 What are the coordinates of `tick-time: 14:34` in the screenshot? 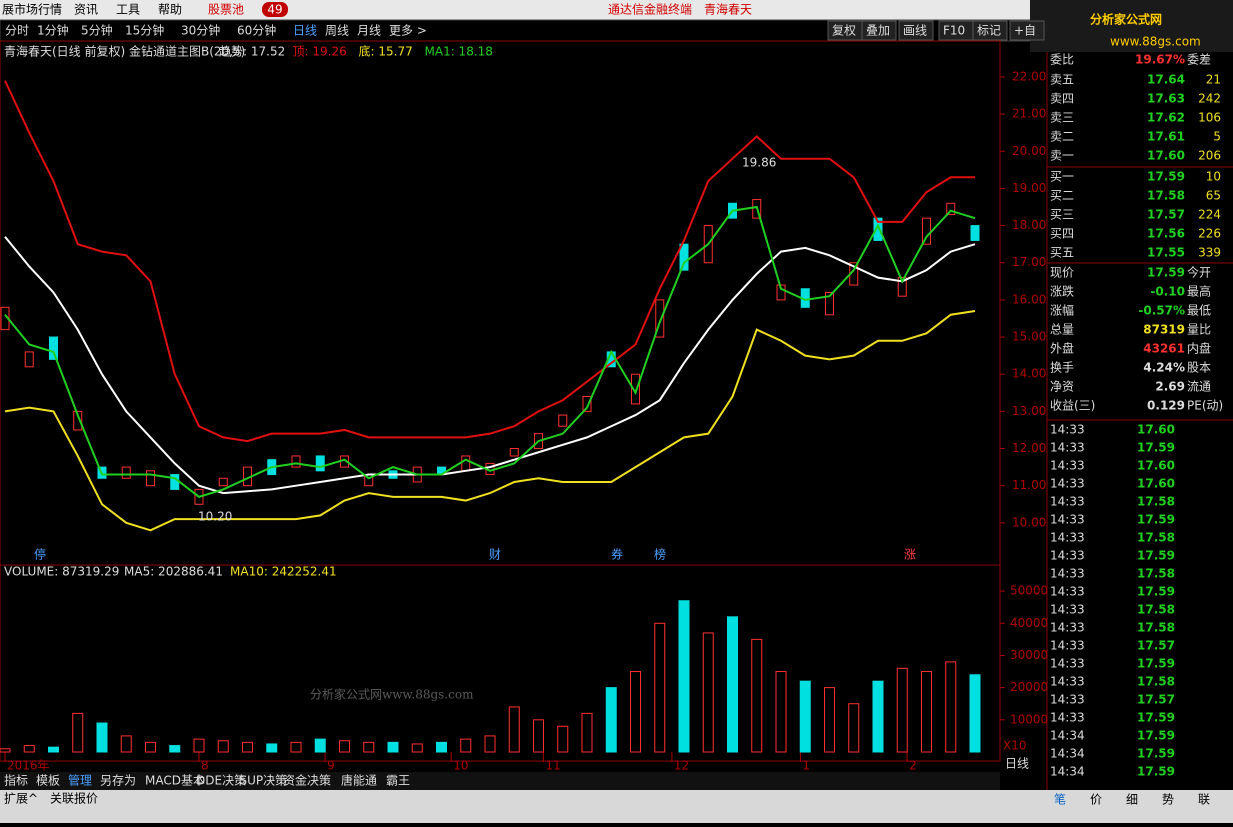 It's located at (1067, 754).